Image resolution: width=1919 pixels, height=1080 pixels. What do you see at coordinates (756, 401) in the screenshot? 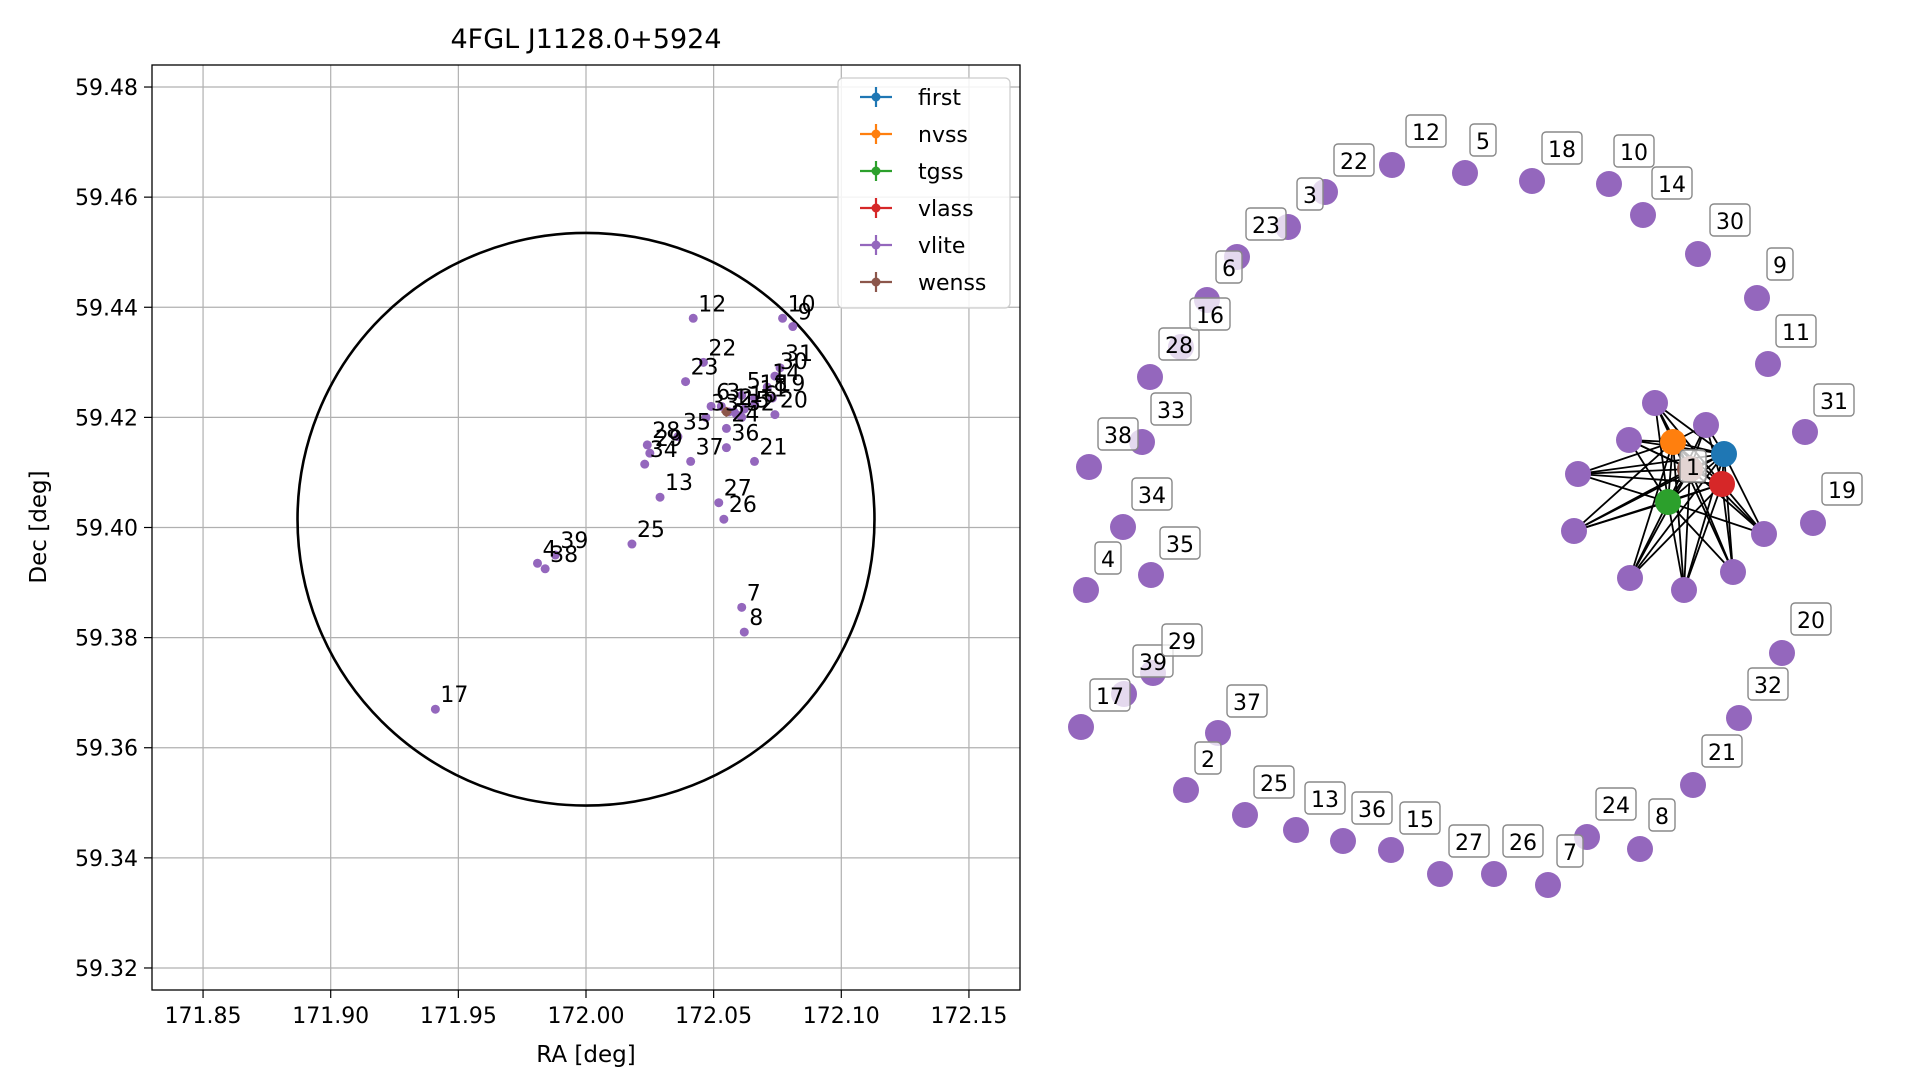
I see `point-label: 15` at bounding box center [756, 401].